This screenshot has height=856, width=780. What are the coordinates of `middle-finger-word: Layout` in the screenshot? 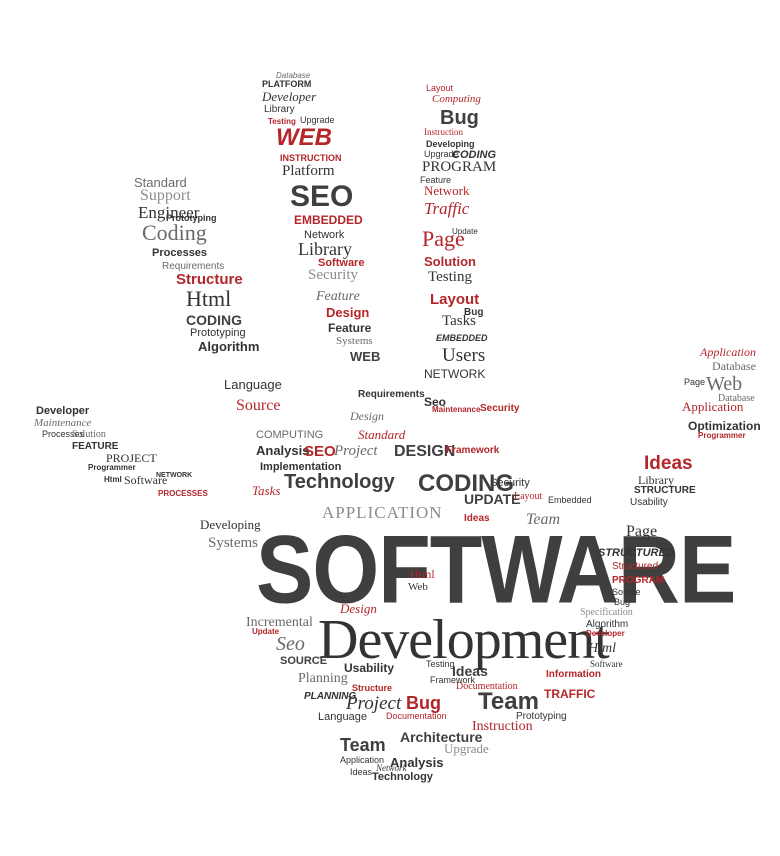 It's located at (455, 299).